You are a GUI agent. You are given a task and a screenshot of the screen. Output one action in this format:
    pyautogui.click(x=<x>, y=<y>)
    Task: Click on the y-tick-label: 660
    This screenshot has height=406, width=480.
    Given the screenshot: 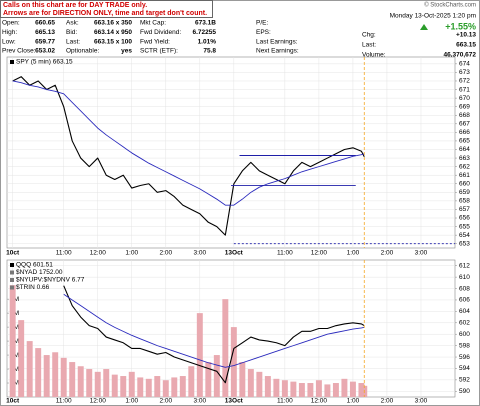 What is the action you would take?
    pyautogui.click(x=464, y=183)
    